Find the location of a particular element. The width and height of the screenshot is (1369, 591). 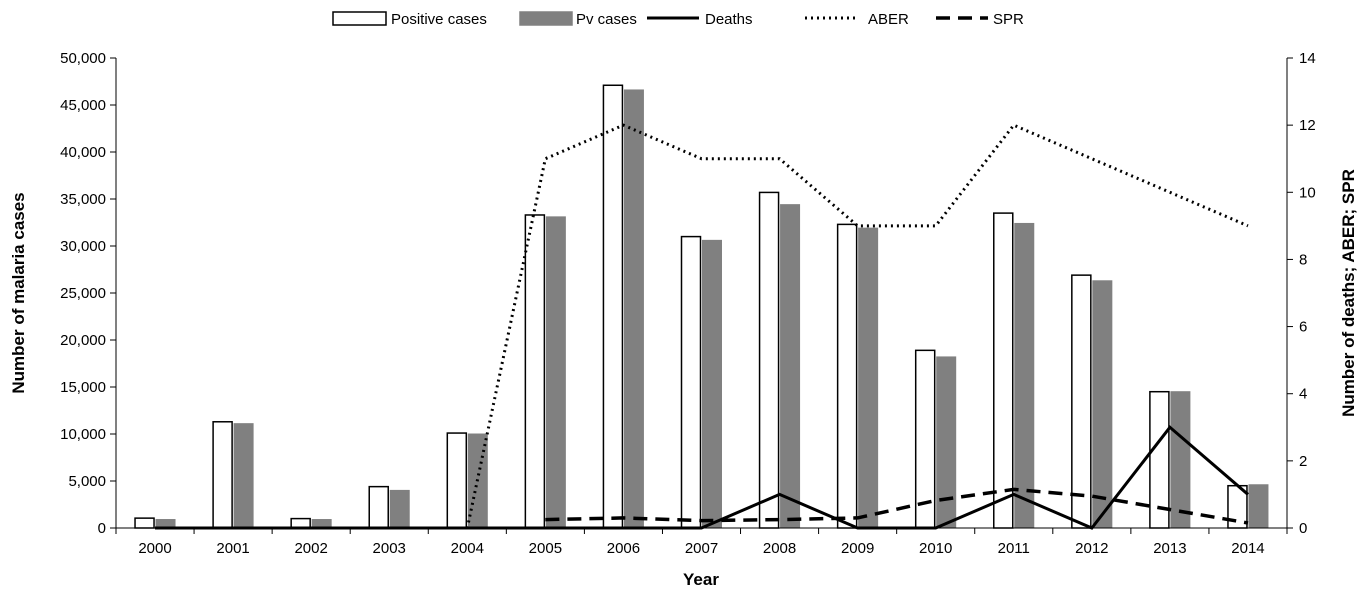

positive-cases-bar-2000 is located at coordinates (144, 523).